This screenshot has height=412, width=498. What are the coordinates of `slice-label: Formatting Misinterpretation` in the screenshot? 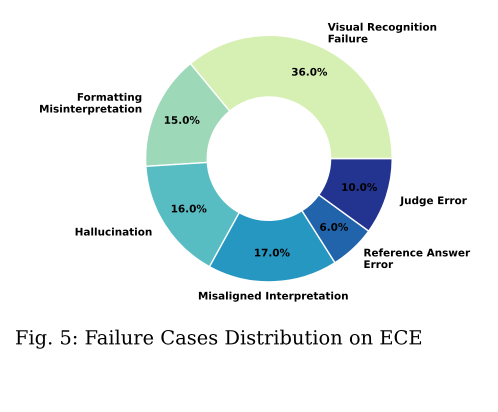 It's located at (91, 103).